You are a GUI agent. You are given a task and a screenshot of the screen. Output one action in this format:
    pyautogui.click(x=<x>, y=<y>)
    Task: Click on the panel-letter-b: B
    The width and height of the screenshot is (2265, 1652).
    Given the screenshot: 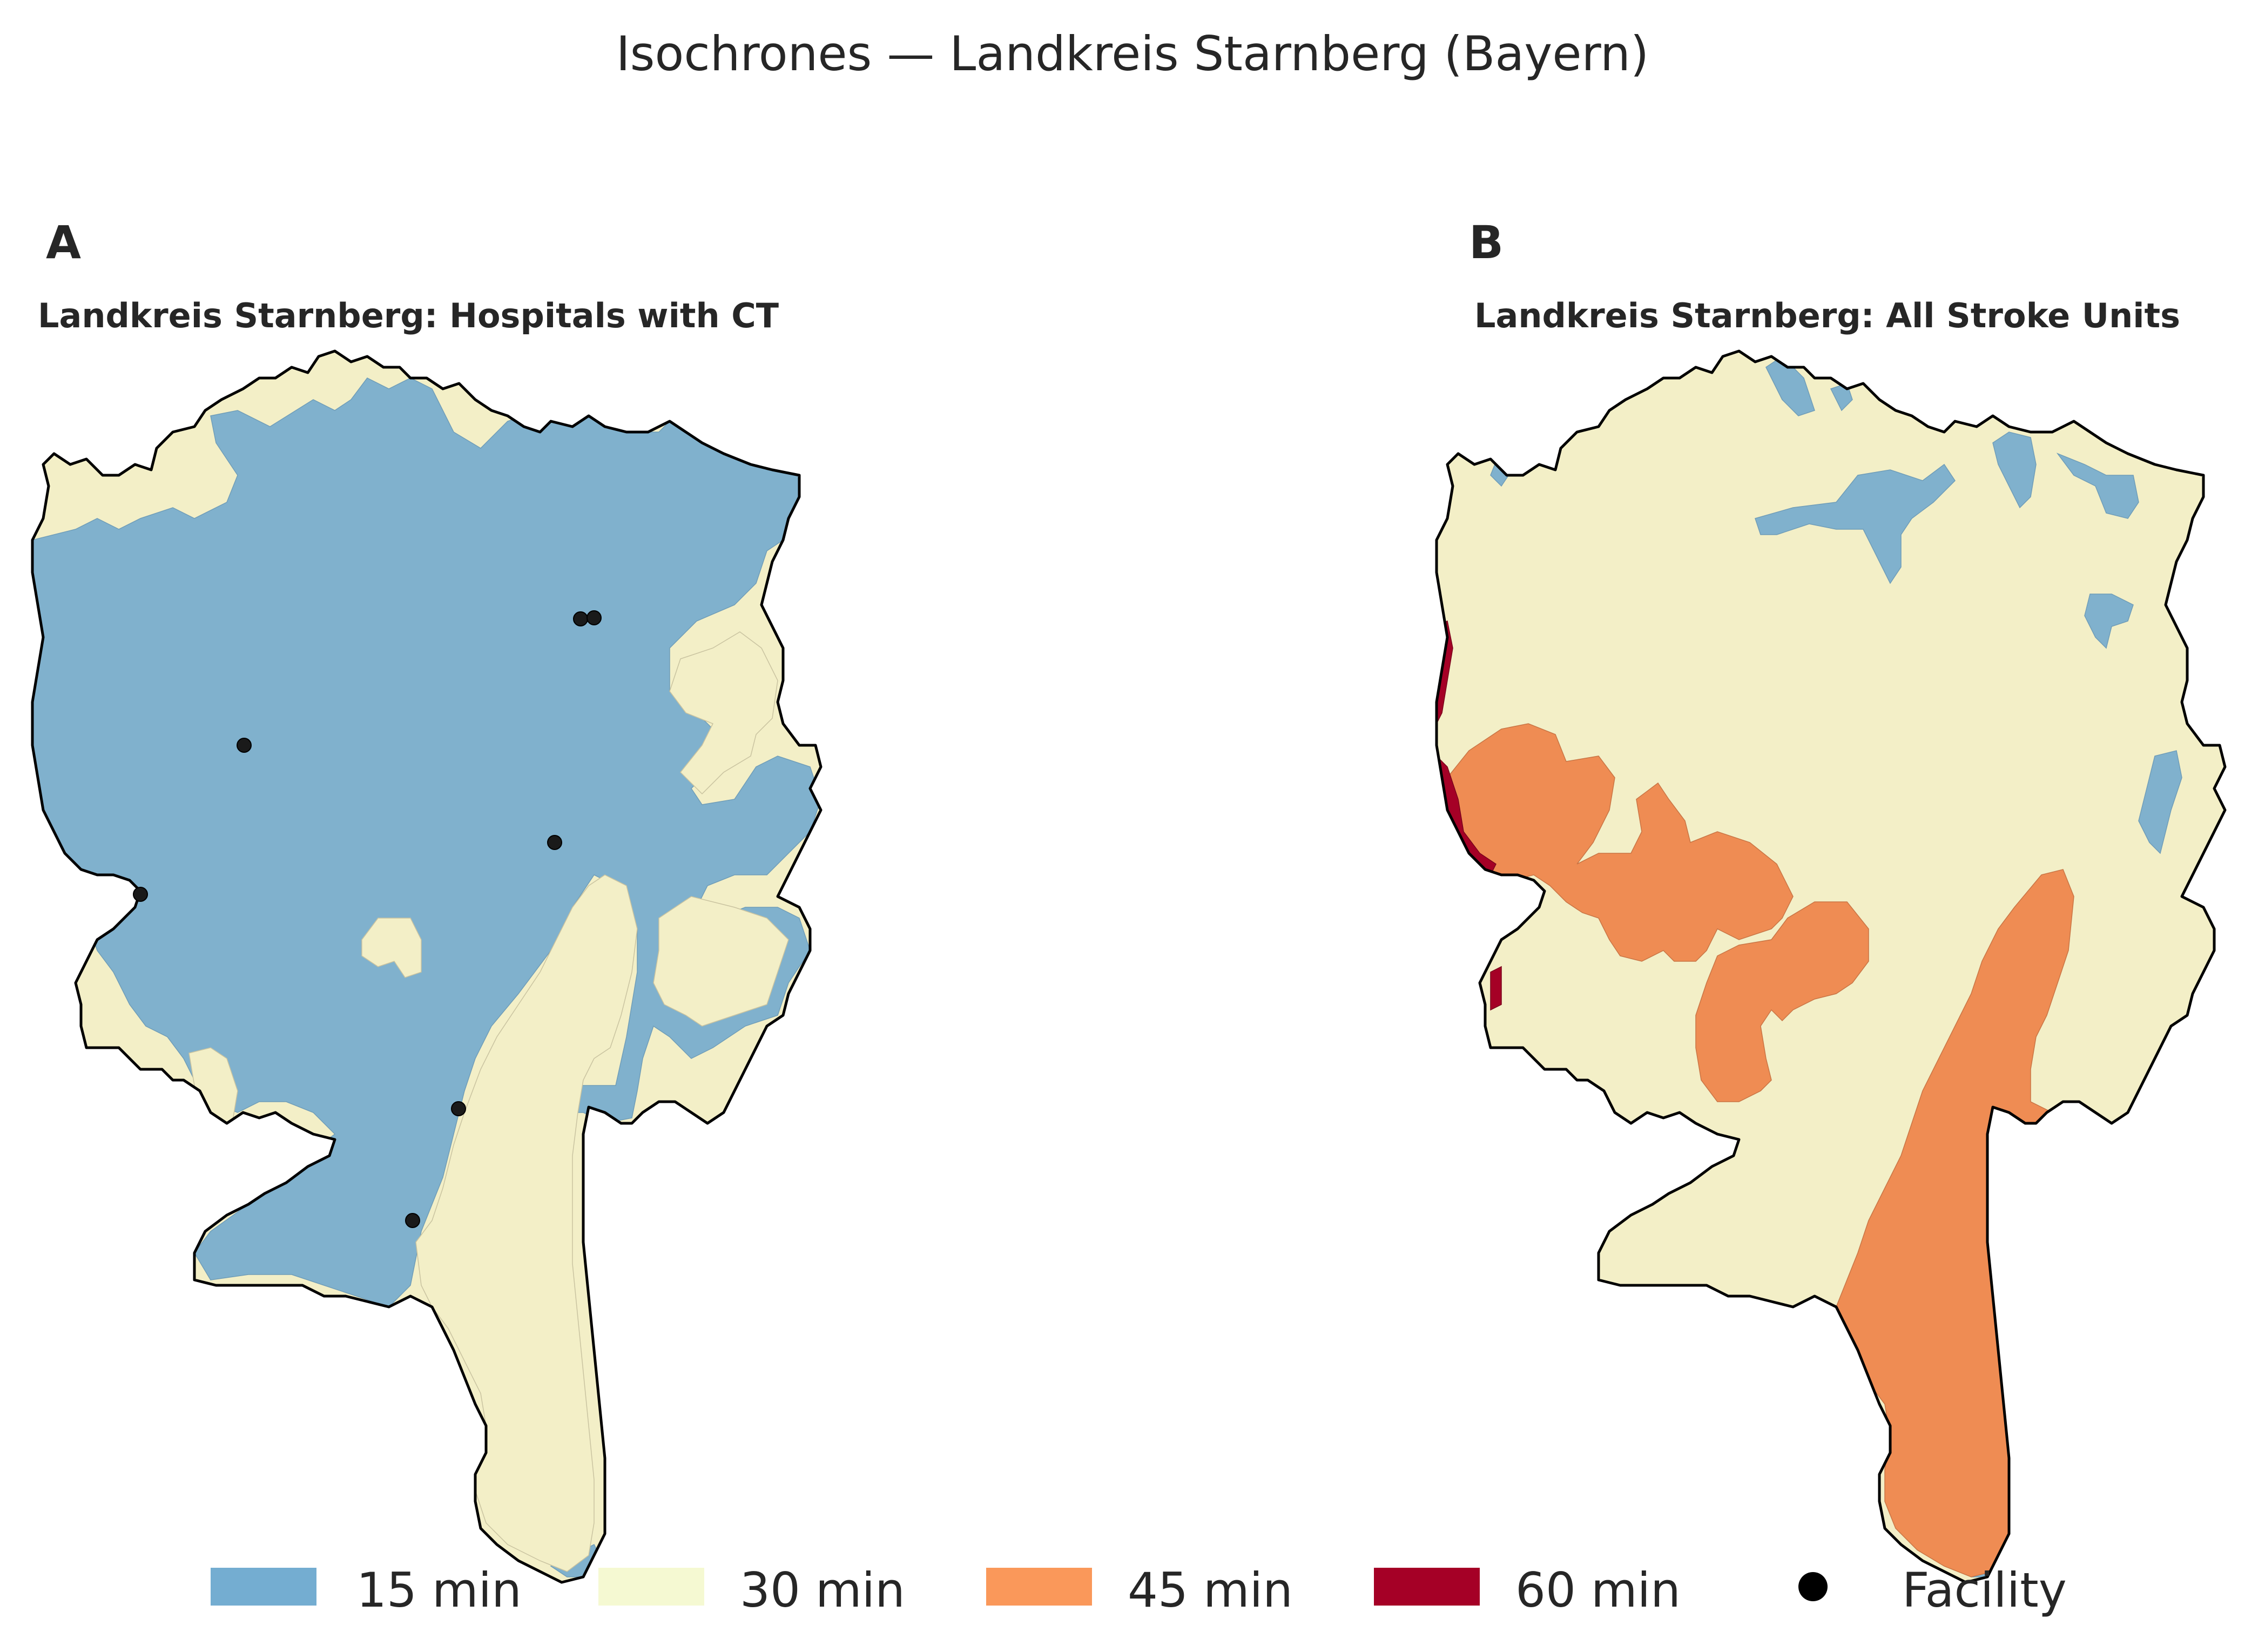 What is the action you would take?
    pyautogui.click(x=1486, y=243)
    